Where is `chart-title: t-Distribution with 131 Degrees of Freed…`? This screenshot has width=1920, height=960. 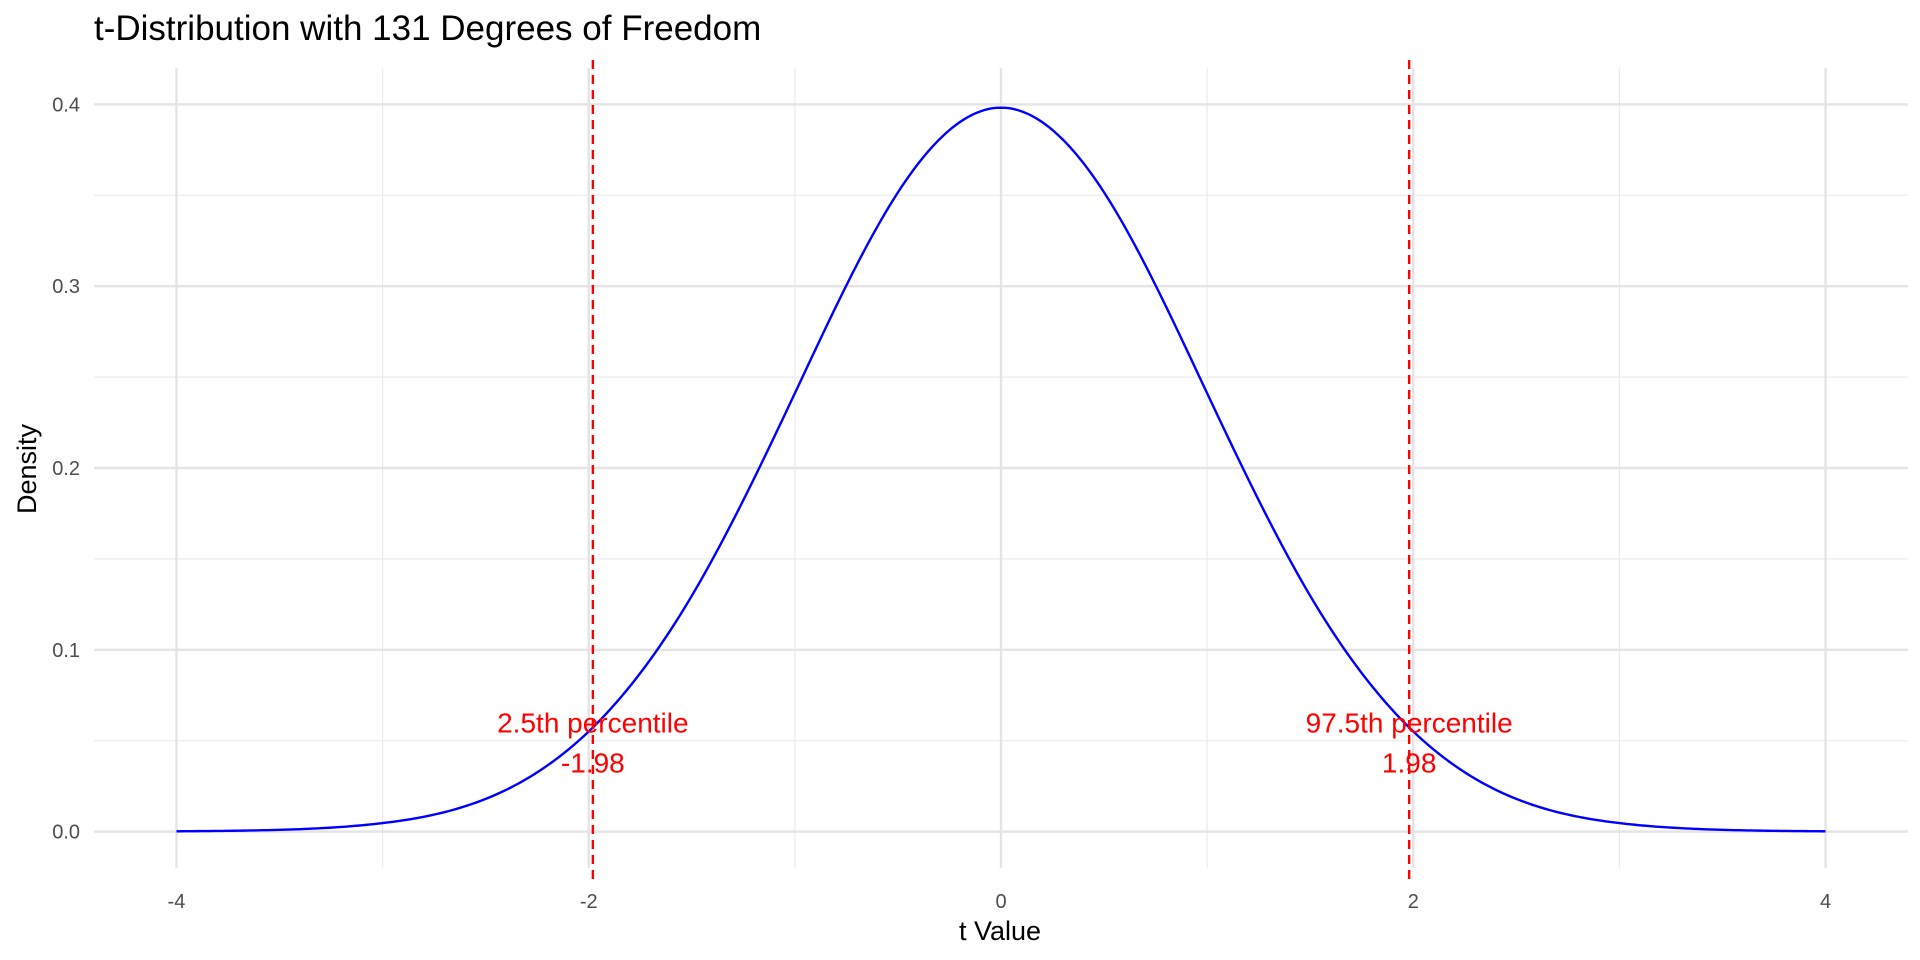 chart-title: t-Distribution with 131 Degrees of Freed… is located at coordinates (427, 28).